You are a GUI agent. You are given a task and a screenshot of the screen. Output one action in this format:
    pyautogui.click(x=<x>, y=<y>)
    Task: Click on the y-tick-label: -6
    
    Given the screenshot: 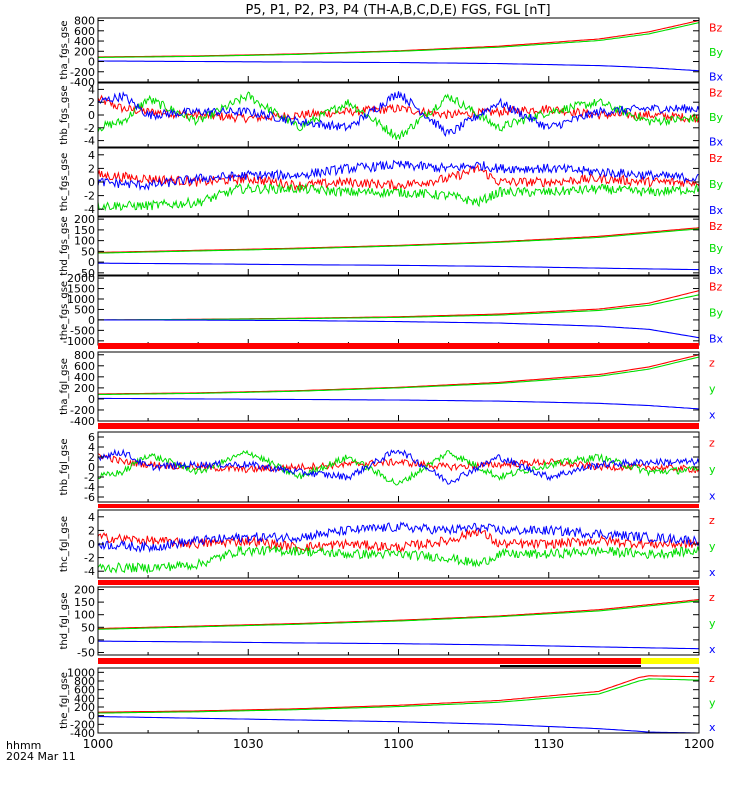 What is the action you would take?
    pyautogui.click(x=89, y=497)
    